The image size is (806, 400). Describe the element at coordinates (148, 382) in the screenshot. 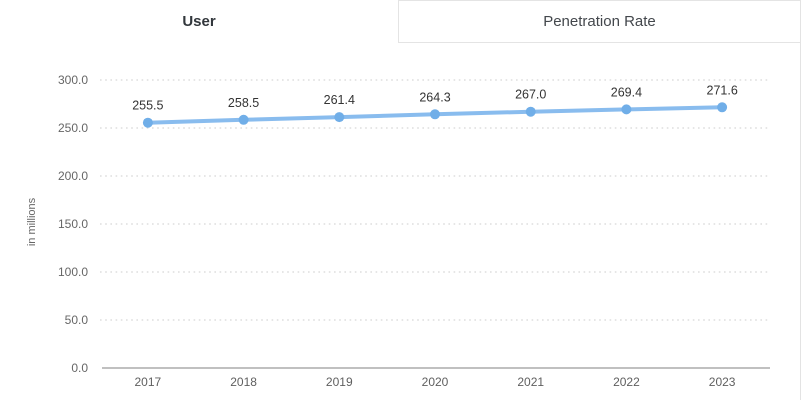

I see `x-axis-tick-label: 2017` at that location.